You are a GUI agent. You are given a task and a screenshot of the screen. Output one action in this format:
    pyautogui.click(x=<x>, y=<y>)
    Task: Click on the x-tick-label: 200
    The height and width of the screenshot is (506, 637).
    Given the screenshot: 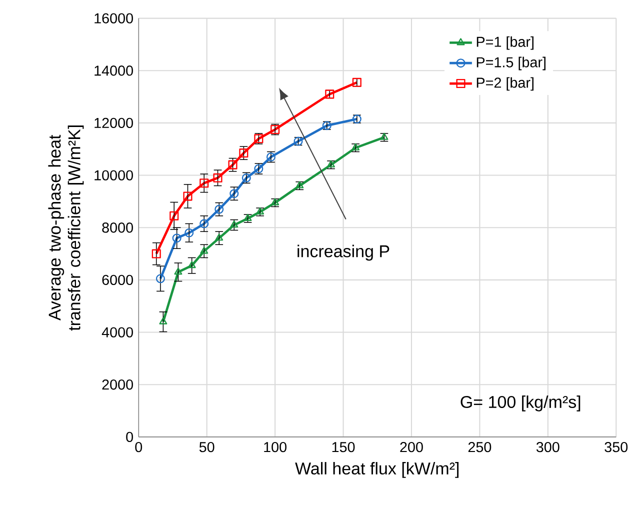 What is the action you would take?
    pyautogui.click(x=411, y=447)
    